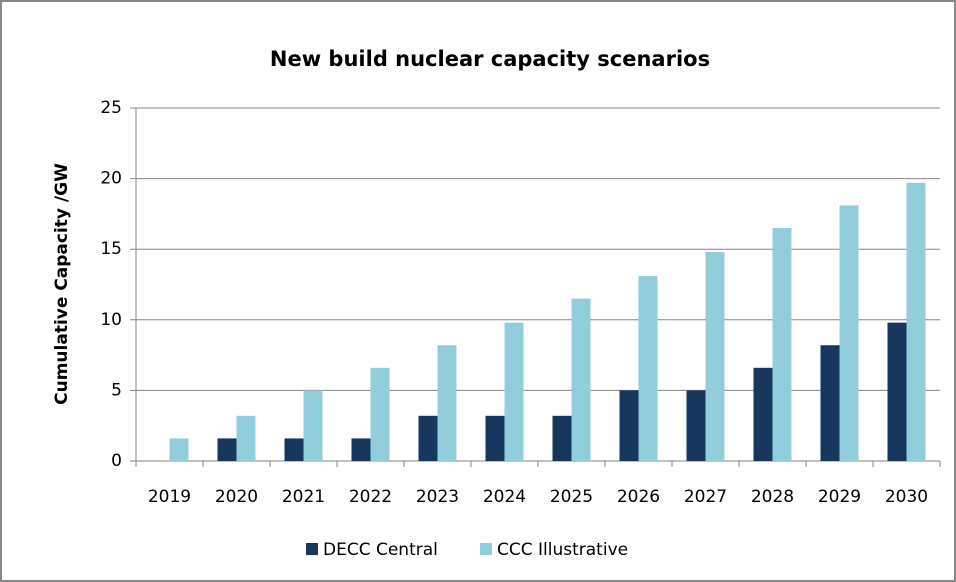  I want to click on chart-title: New build nuclear capacity scenarios, so click(490, 59).